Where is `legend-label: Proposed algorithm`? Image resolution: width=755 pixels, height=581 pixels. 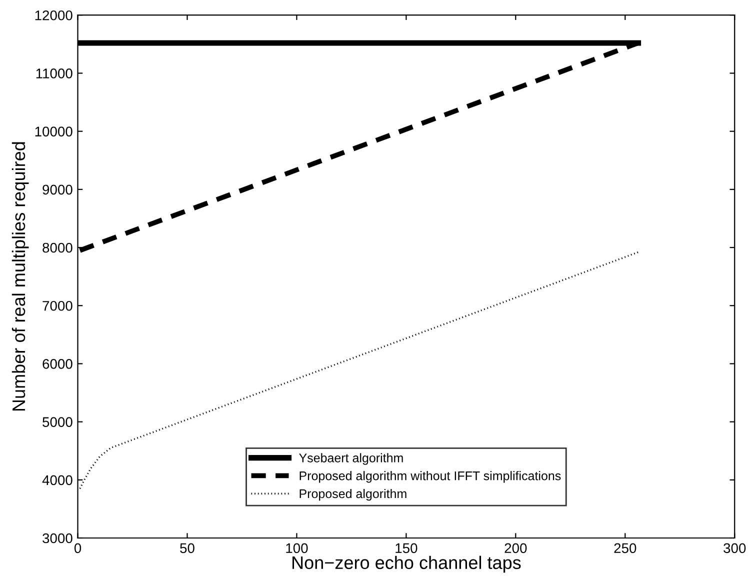 legend-label: Proposed algorithm is located at coordinates (353, 494).